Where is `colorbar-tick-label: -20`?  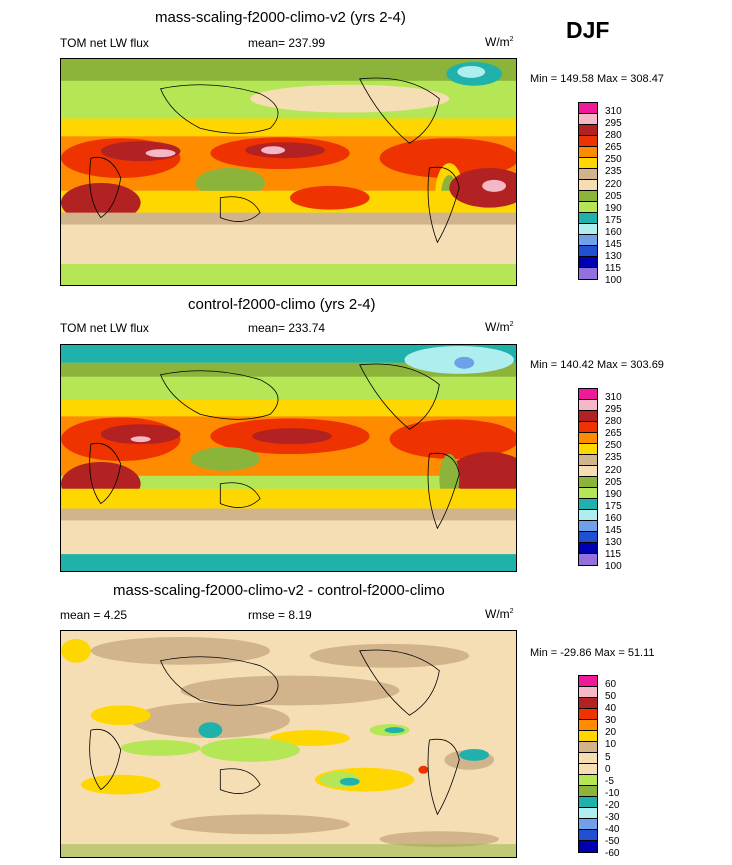 colorbar-tick-label: -20 is located at coordinates (612, 805).